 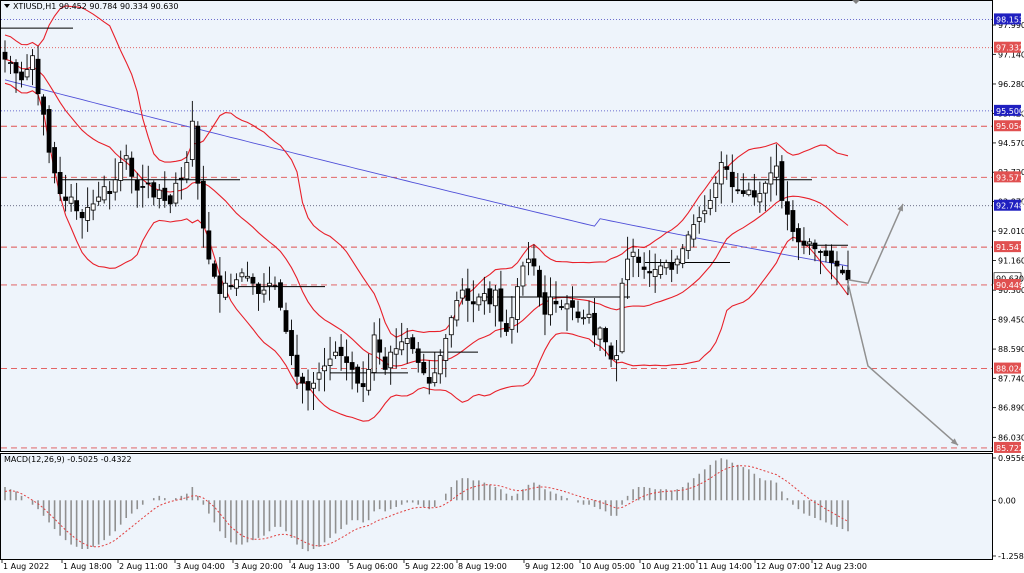 What do you see at coordinates (258, 566) in the screenshot?
I see `time-tick-label: 3 Aug 20:00` at bounding box center [258, 566].